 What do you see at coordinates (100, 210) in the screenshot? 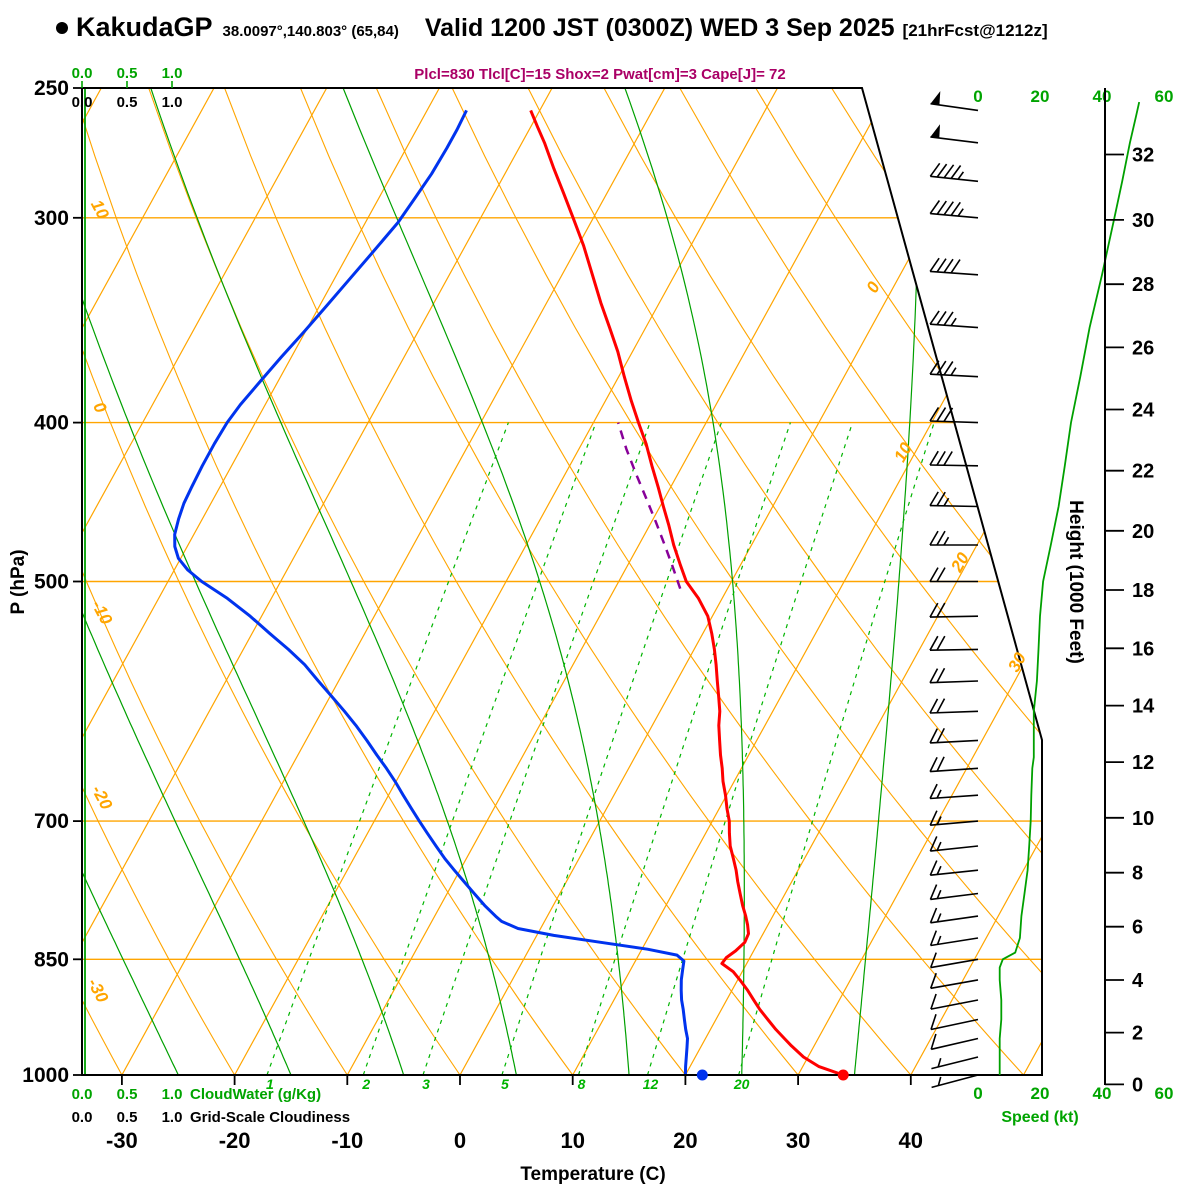
I see `dry-adiabat-label: 10` at bounding box center [100, 210].